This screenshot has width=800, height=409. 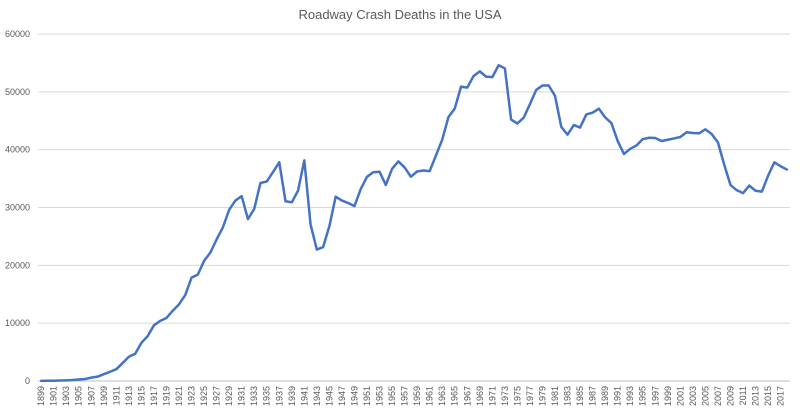 What do you see at coordinates (718, 396) in the screenshot?
I see `x-tick-label: 2007` at bounding box center [718, 396].